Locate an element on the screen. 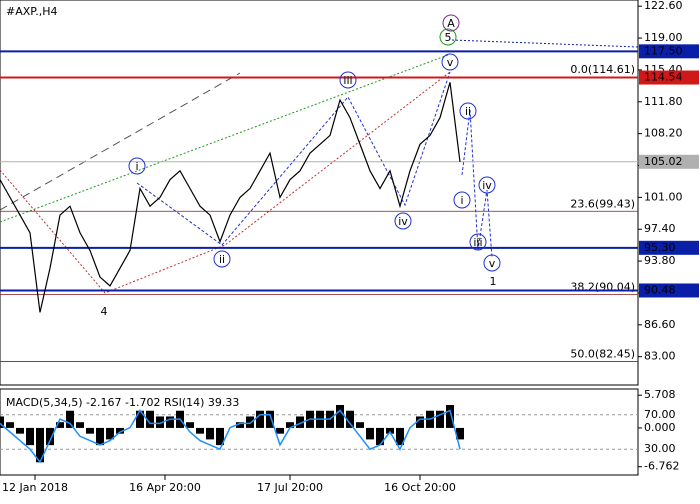 This screenshot has width=700, height=504. wave-label: ii is located at coordinates (468, 111).